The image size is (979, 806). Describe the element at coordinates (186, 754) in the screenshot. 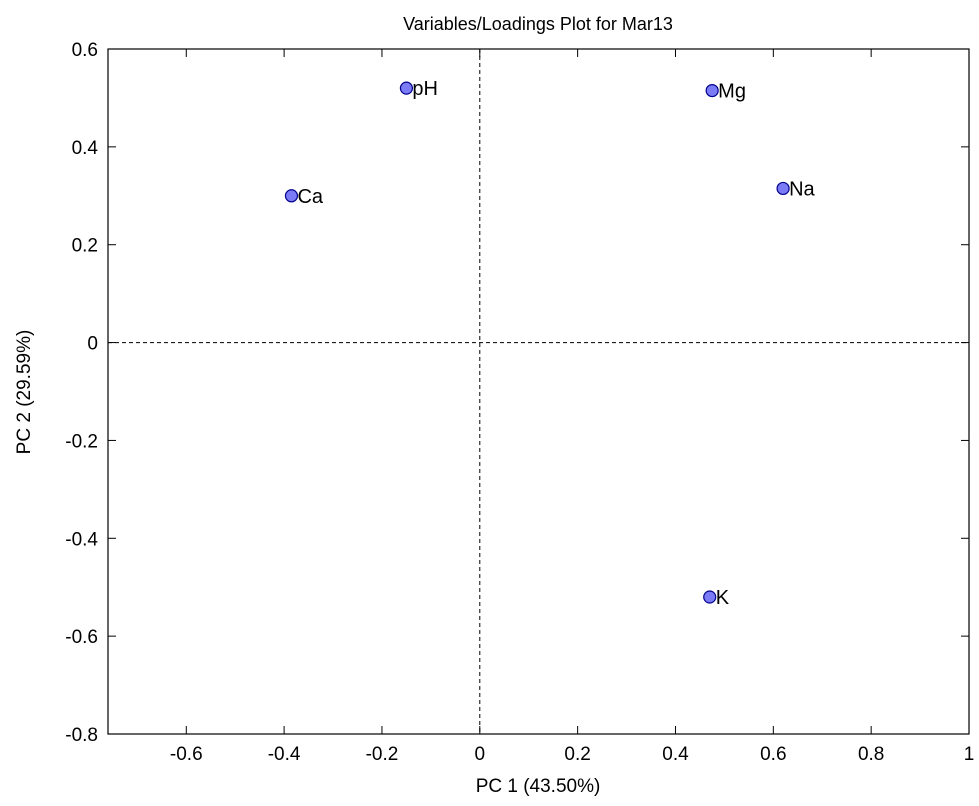

I see `x-tick-label: -0.6` at that location.